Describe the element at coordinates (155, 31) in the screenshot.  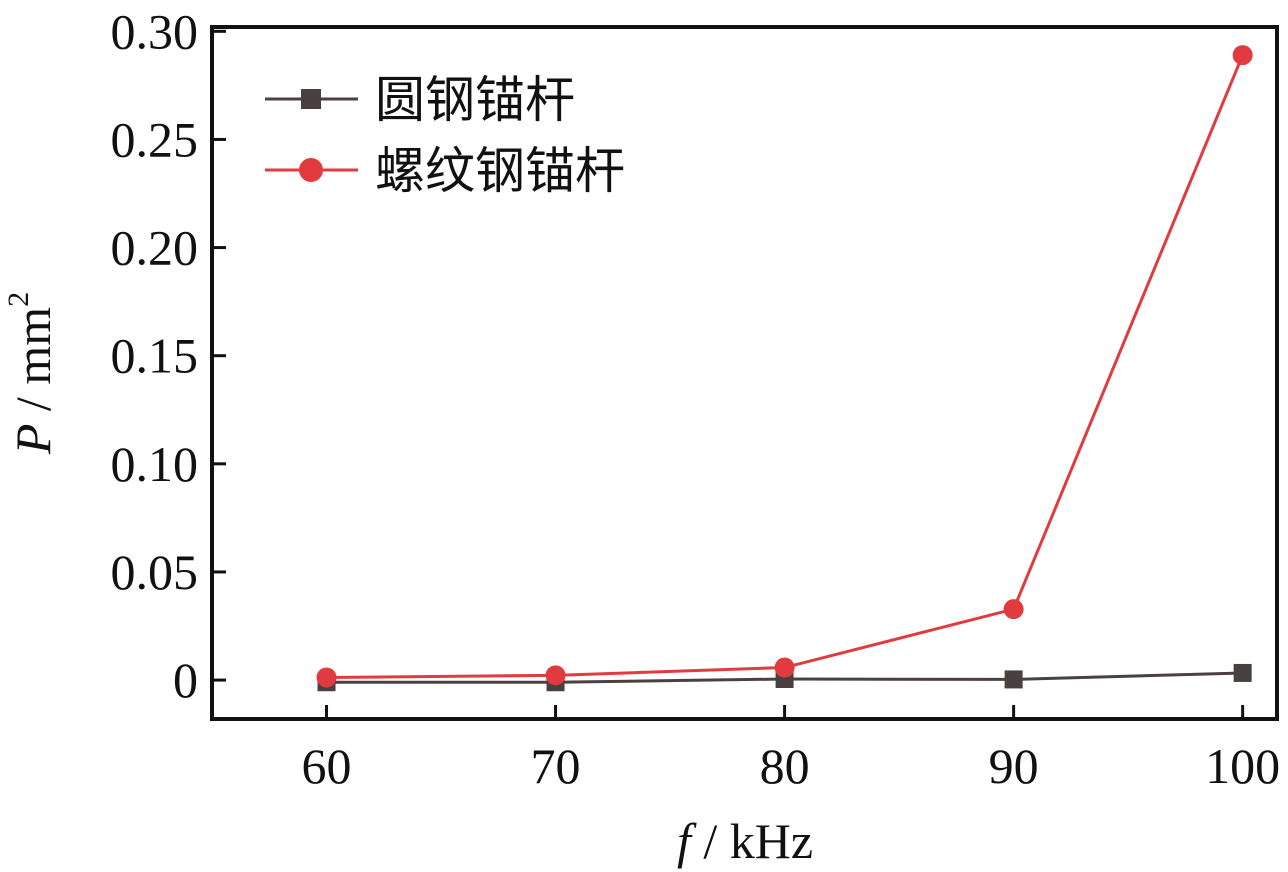
I see `y-tick-label: 0.30` at that location.